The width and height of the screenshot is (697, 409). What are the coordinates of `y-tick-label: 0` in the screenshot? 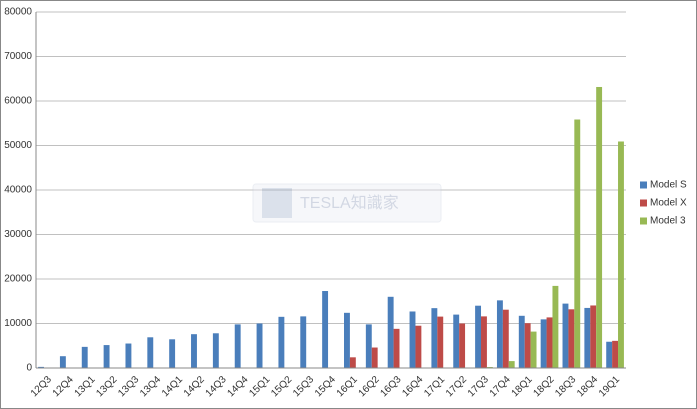 It's located at (29, 368).